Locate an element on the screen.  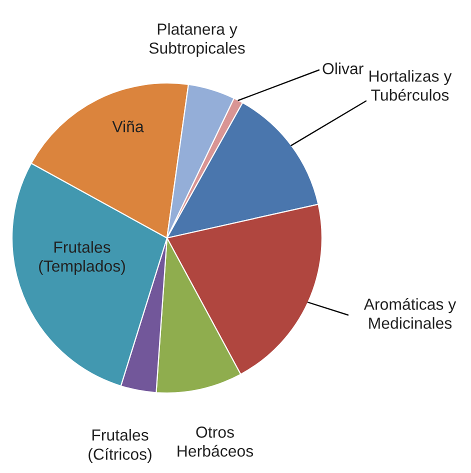
slice-label: Otros Herbáceos is located at coordinates (216, 441).